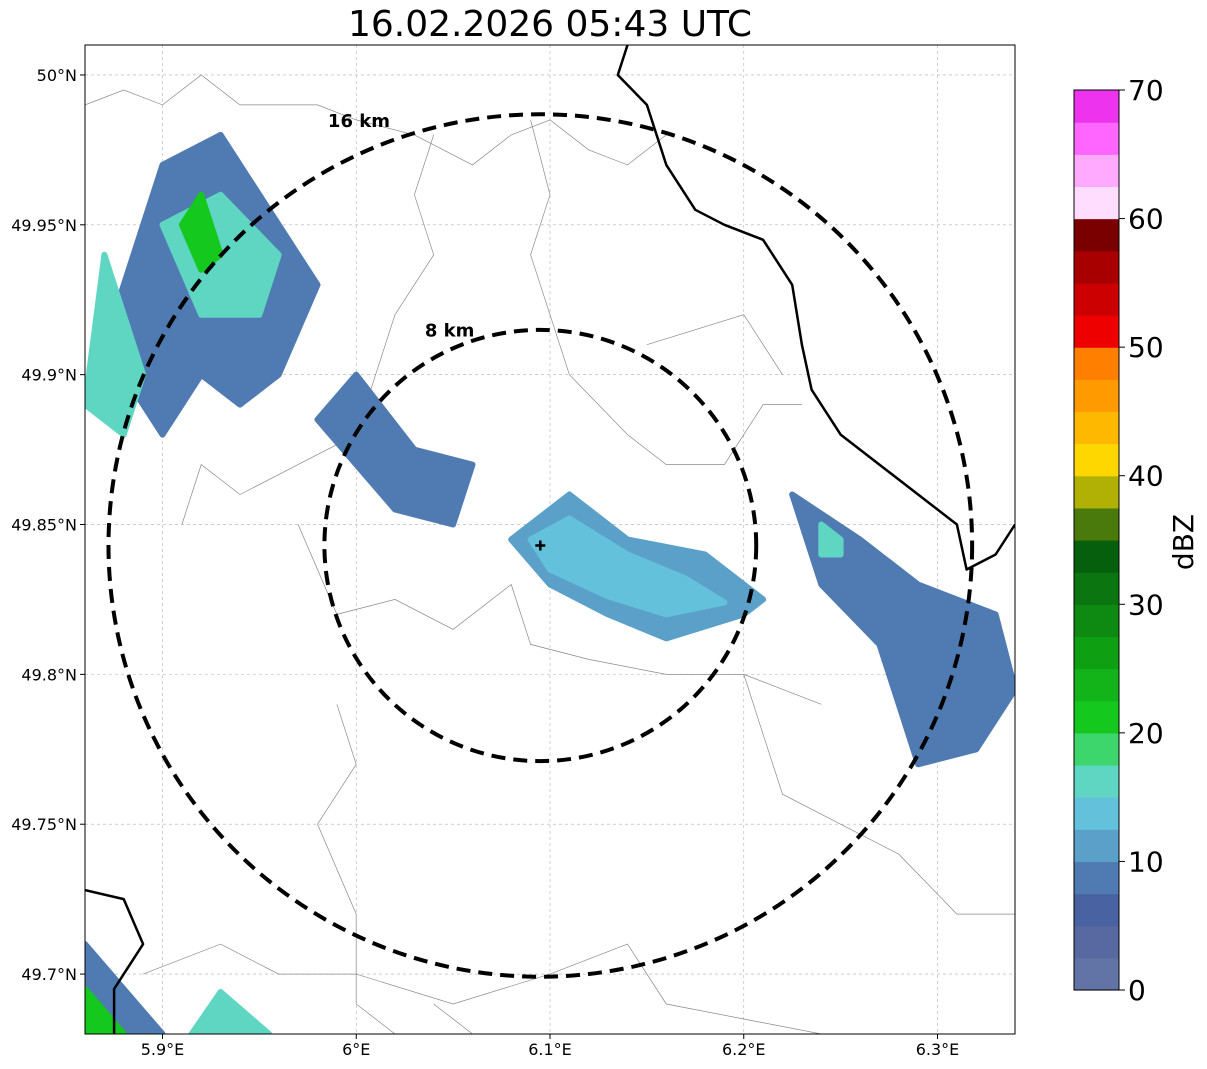 The height and width of the screenshot is (1069, 1207). Describe the element at coordinates (938, 1049) in the screenshot. I see `lon-tick-label: 6.3°E` at that location.